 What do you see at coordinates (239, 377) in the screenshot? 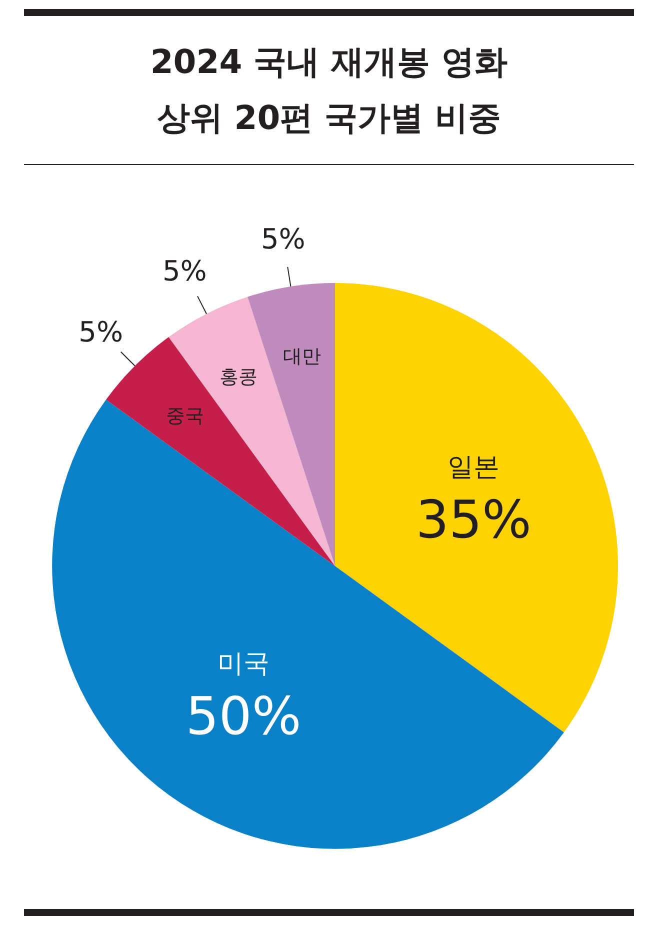
I see `slice-label: 홍콩` at bounding box center [239, 377].